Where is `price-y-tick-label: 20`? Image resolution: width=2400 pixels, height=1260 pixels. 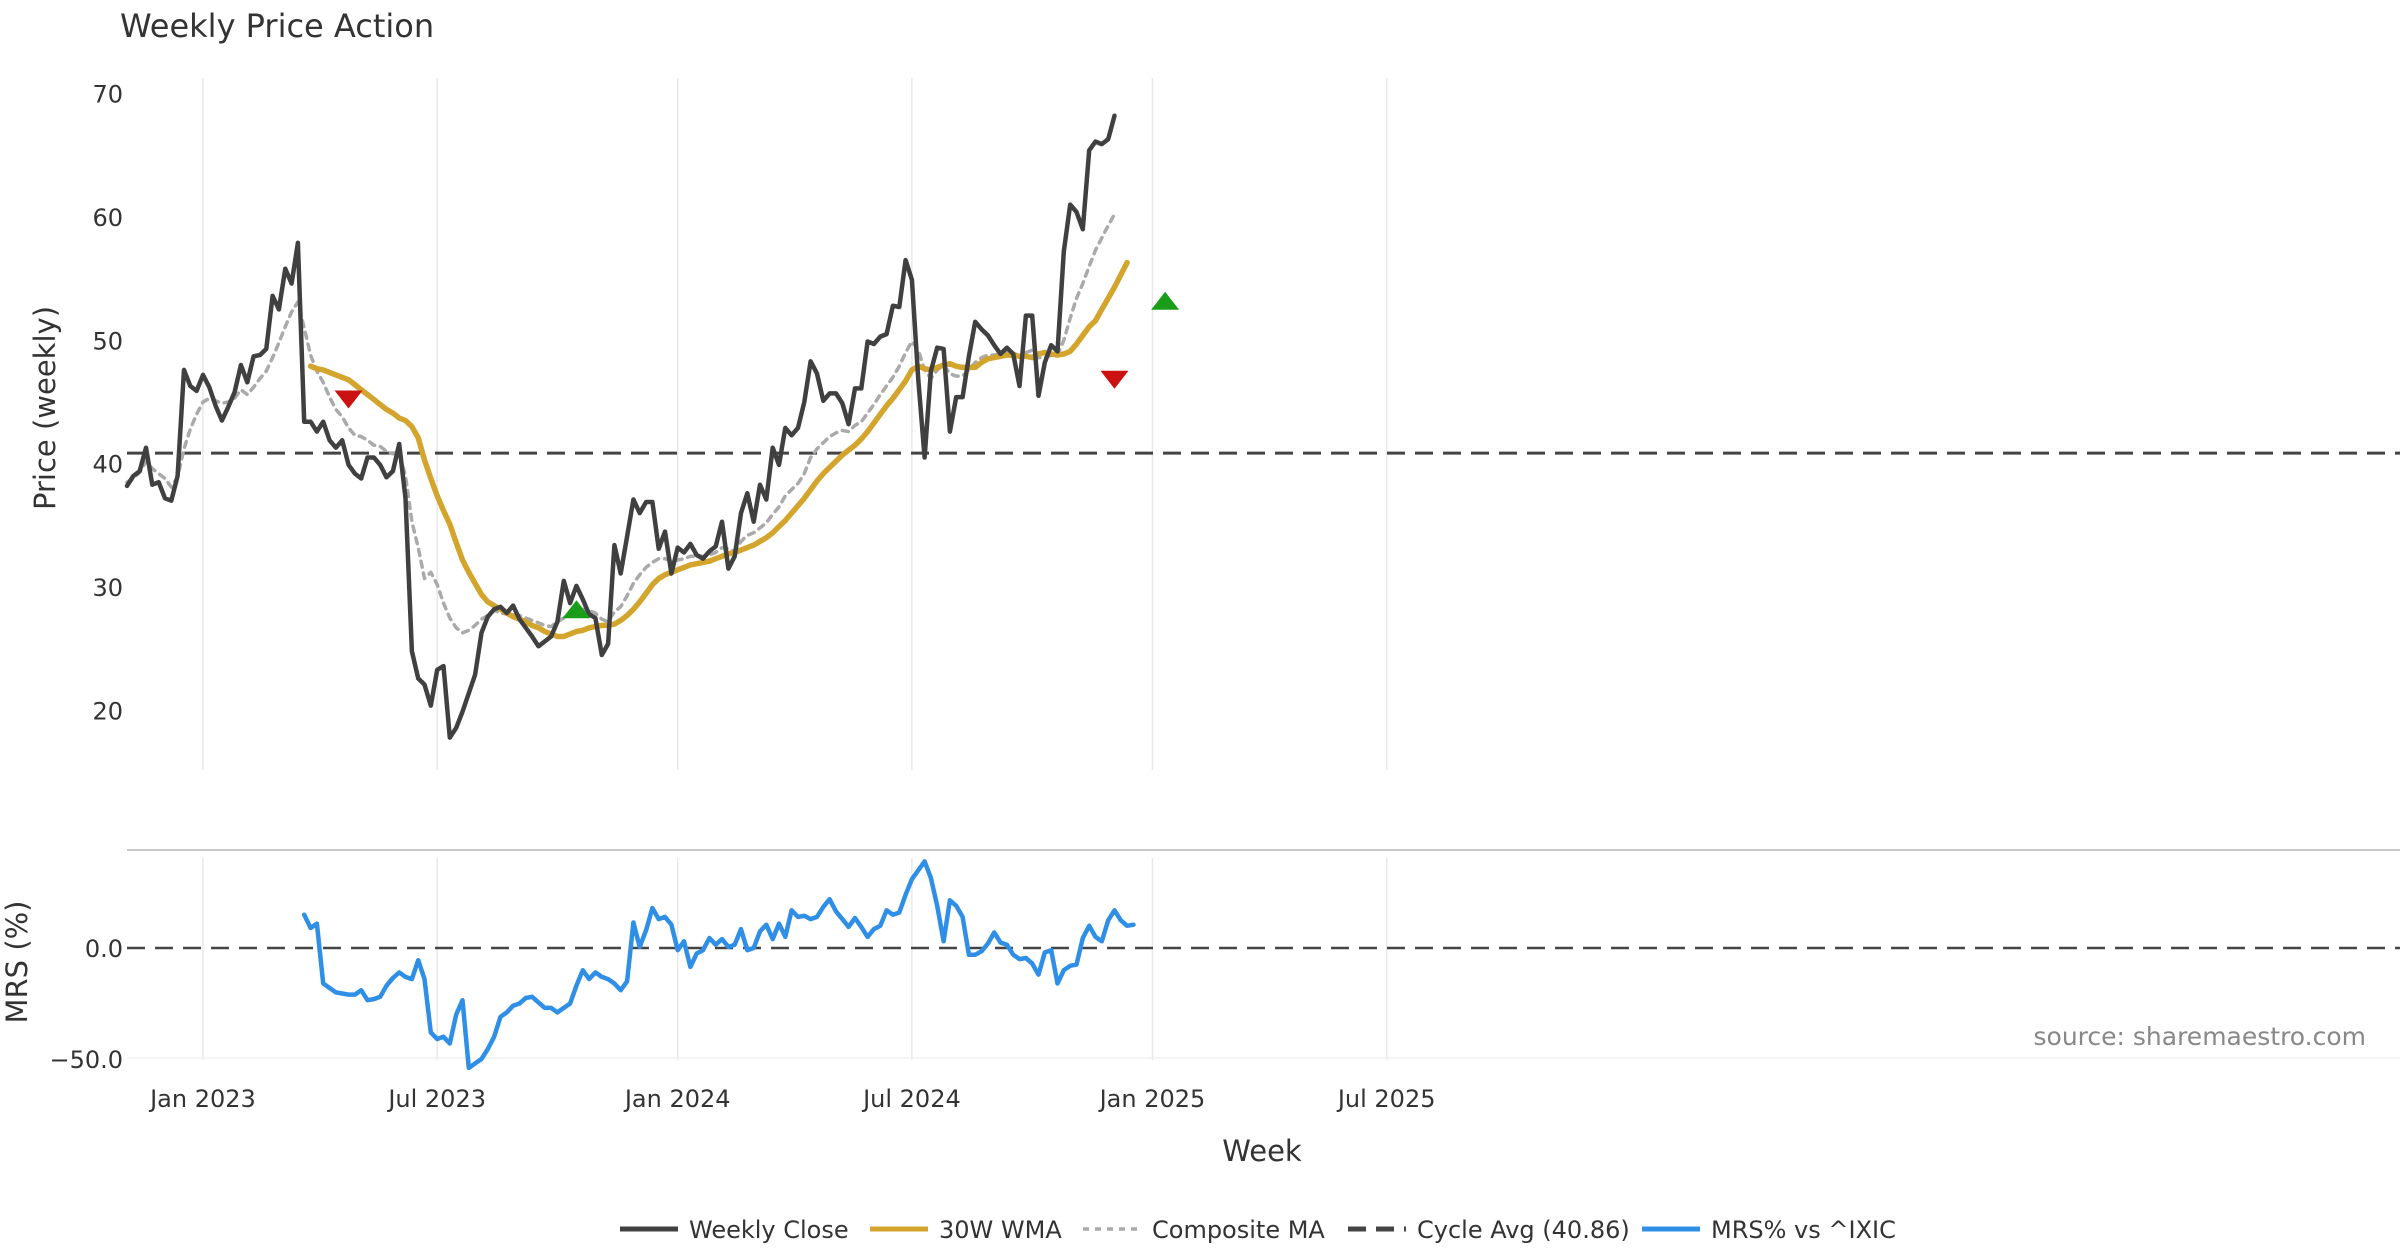
price-y-tick-label: 20 is located at coordinates (107, 712).